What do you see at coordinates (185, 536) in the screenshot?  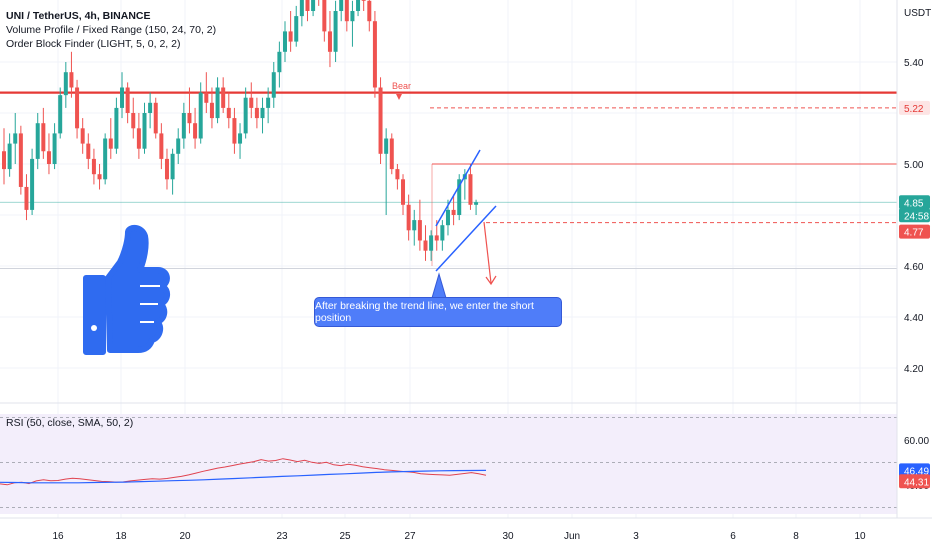 I see `time-tick: 20` at bounding box center [185, 536].